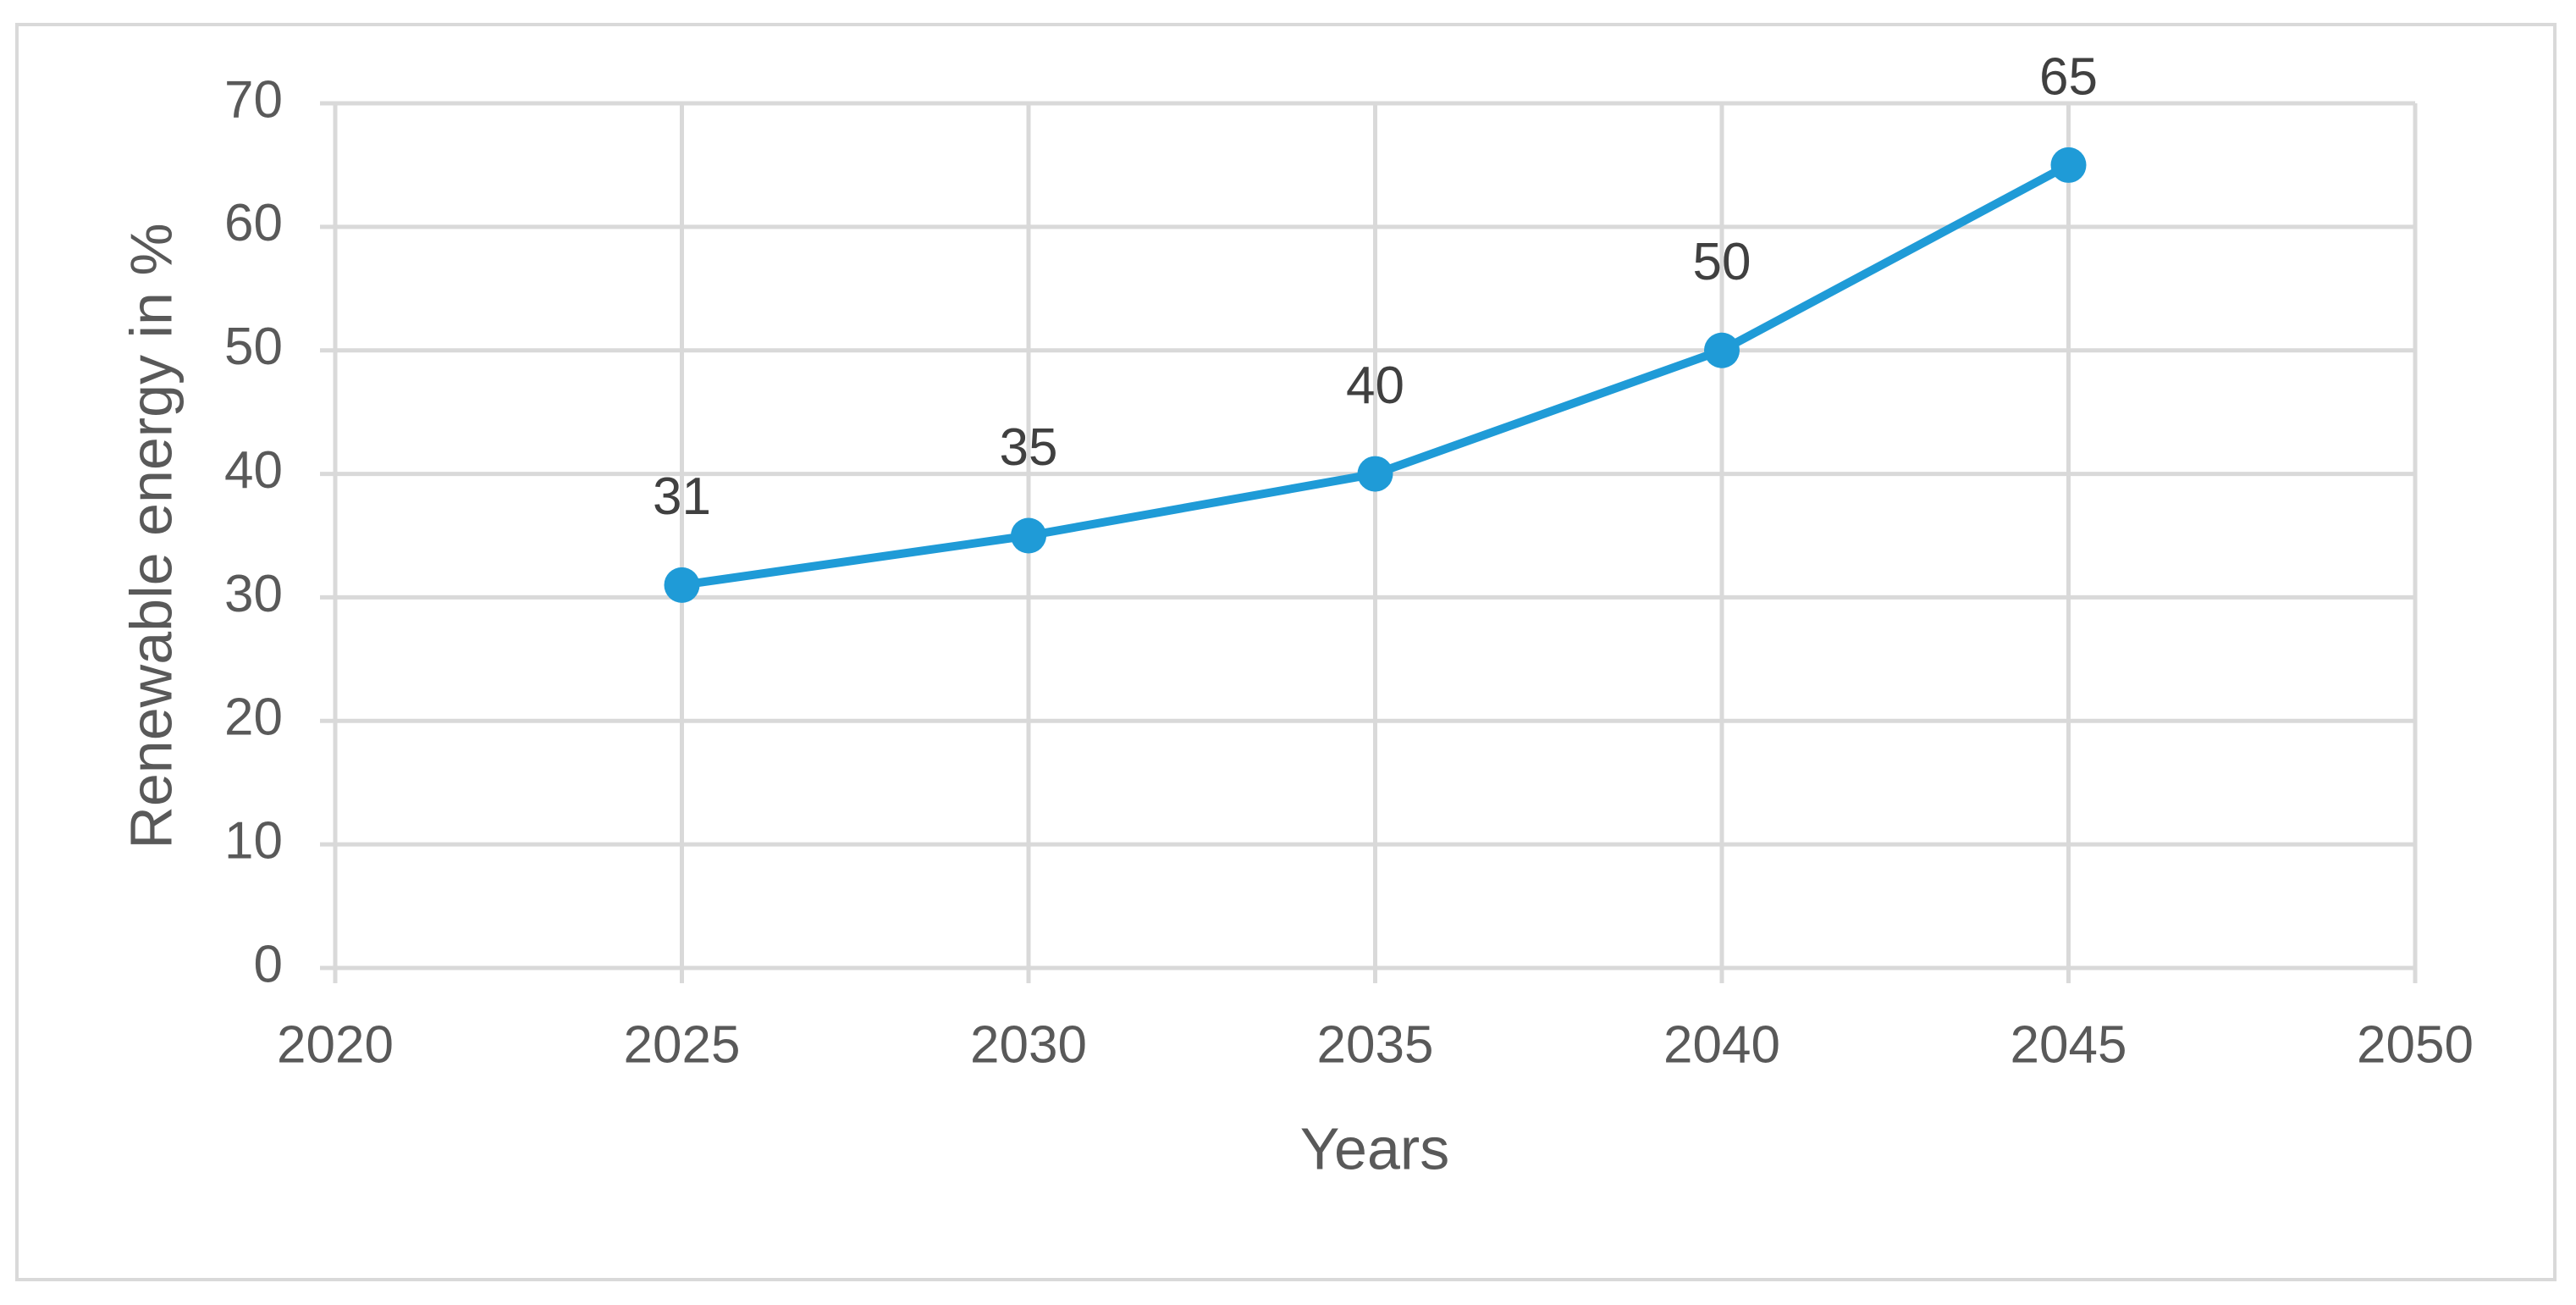 This screenshot has height=1305, width=2576. I want to click on x-tick-label: 2020, so click(336, 1044).